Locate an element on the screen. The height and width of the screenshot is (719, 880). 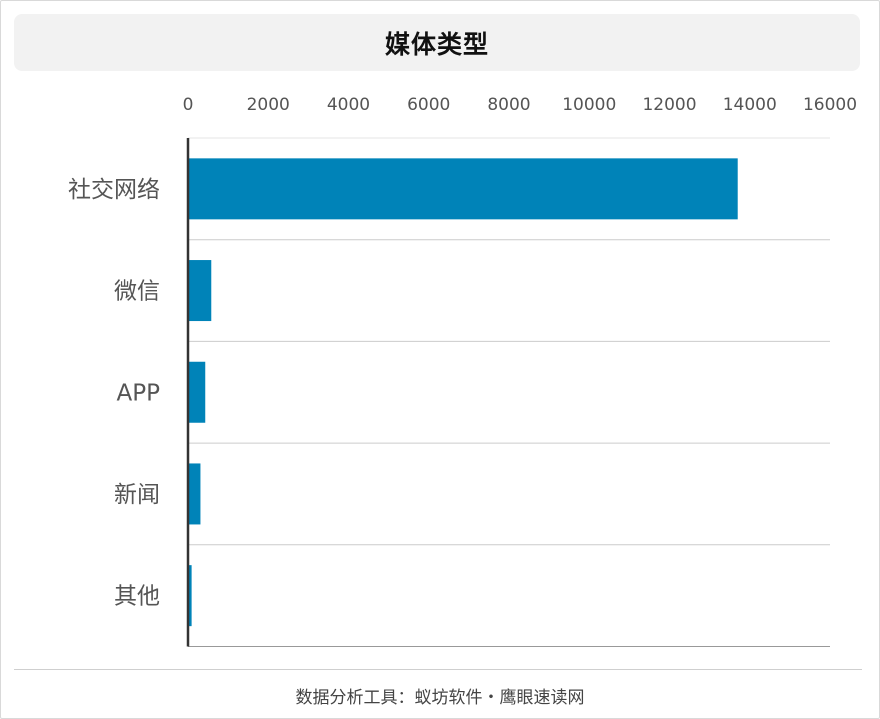
chart-title: 媒体类型 is located at coordinates (436, 44).